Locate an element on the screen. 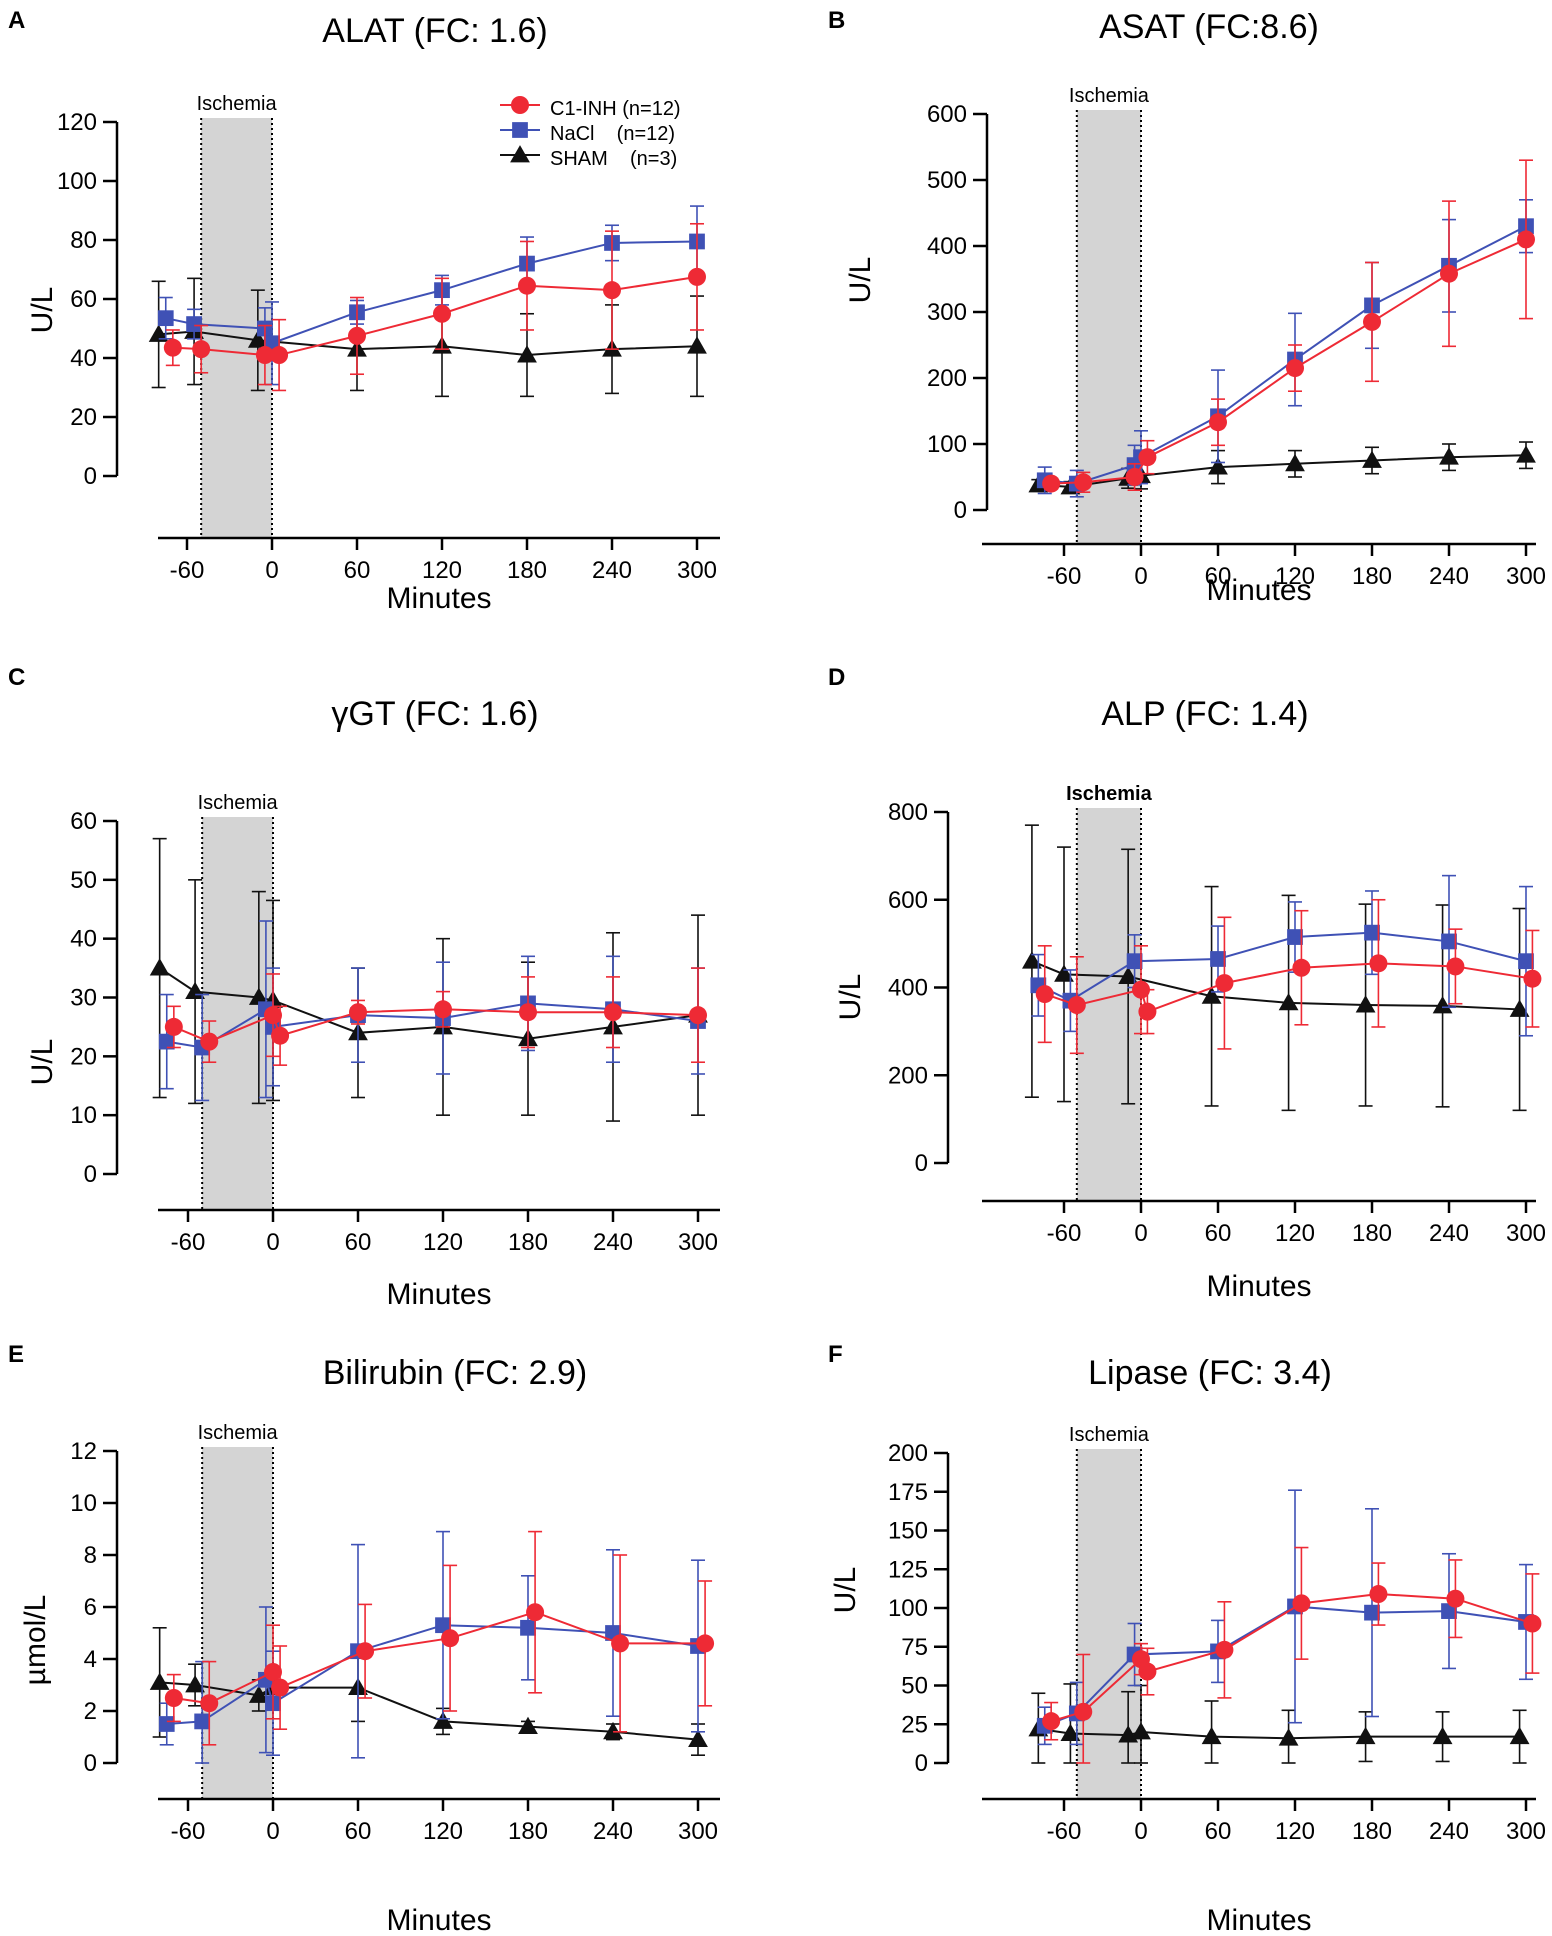 This screenshot has height=1936, width=1552. legend-label-c1inh: C1-INH (n=12) is located at coordinates (615, 109).